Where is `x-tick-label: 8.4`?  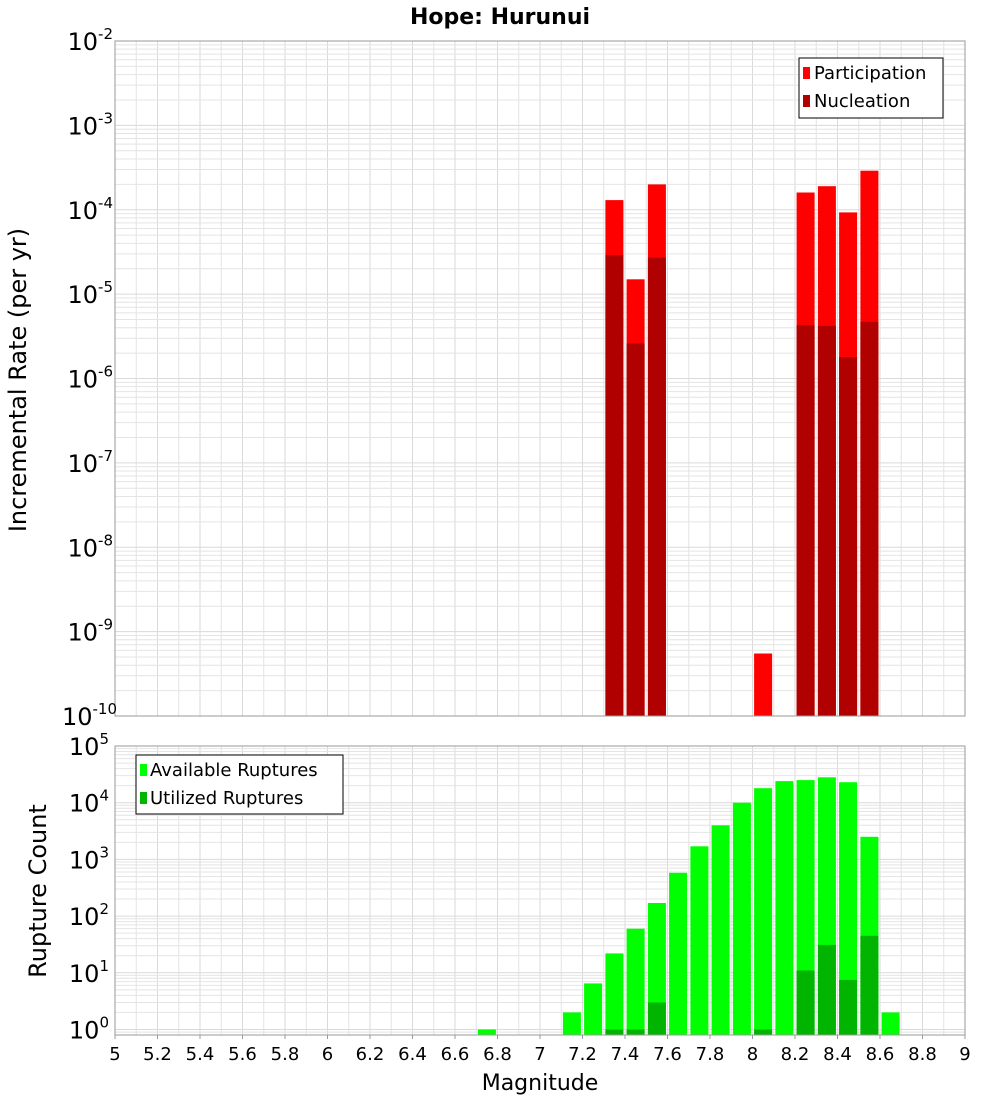
x-tick-label: 8.4 is located at coordinates (837, 1054).